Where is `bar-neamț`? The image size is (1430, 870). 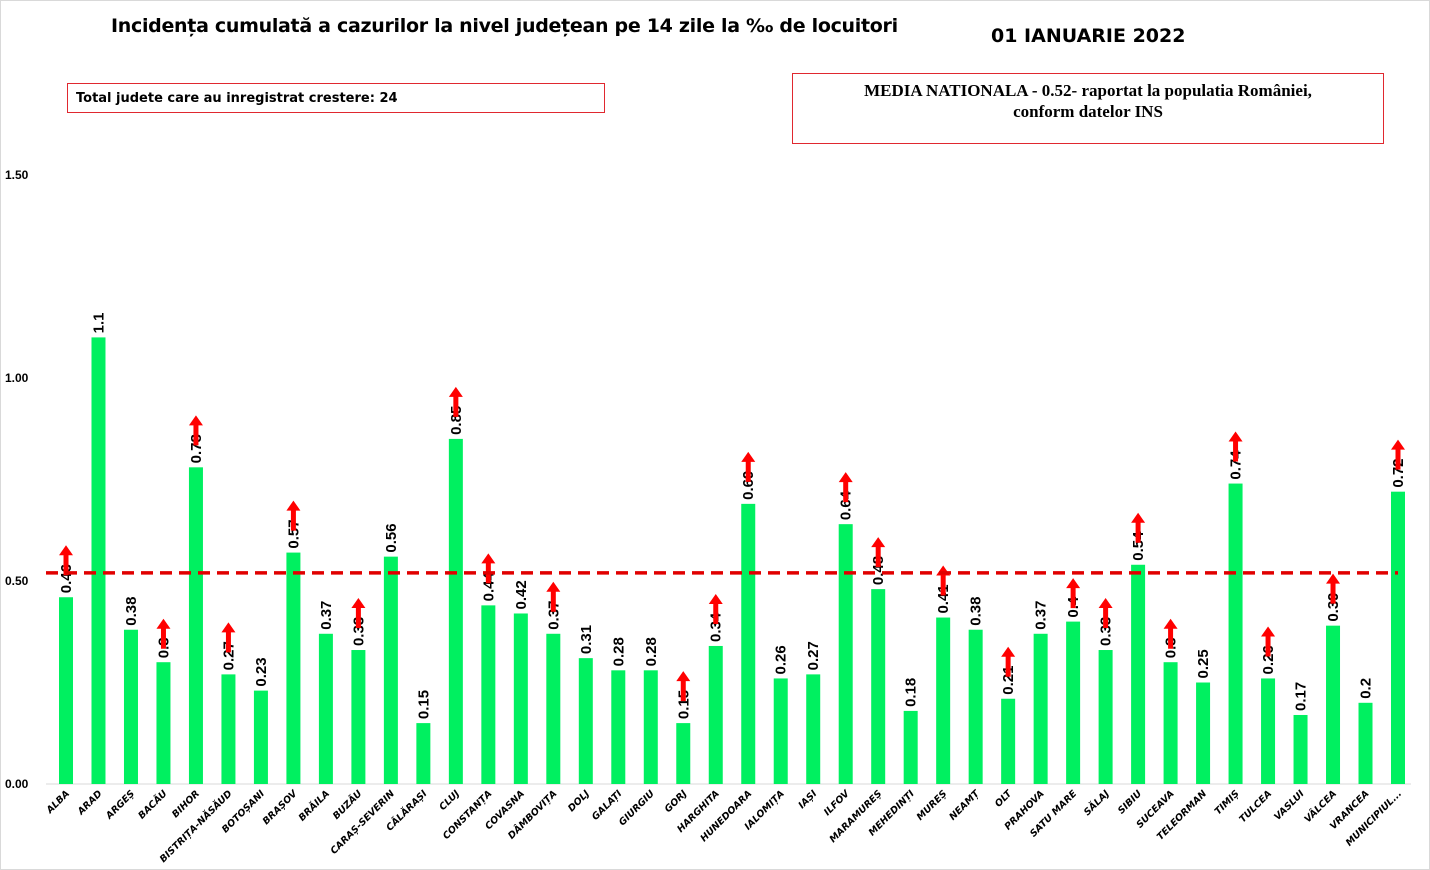
bar-neamț is located at coordinates (975, 706).